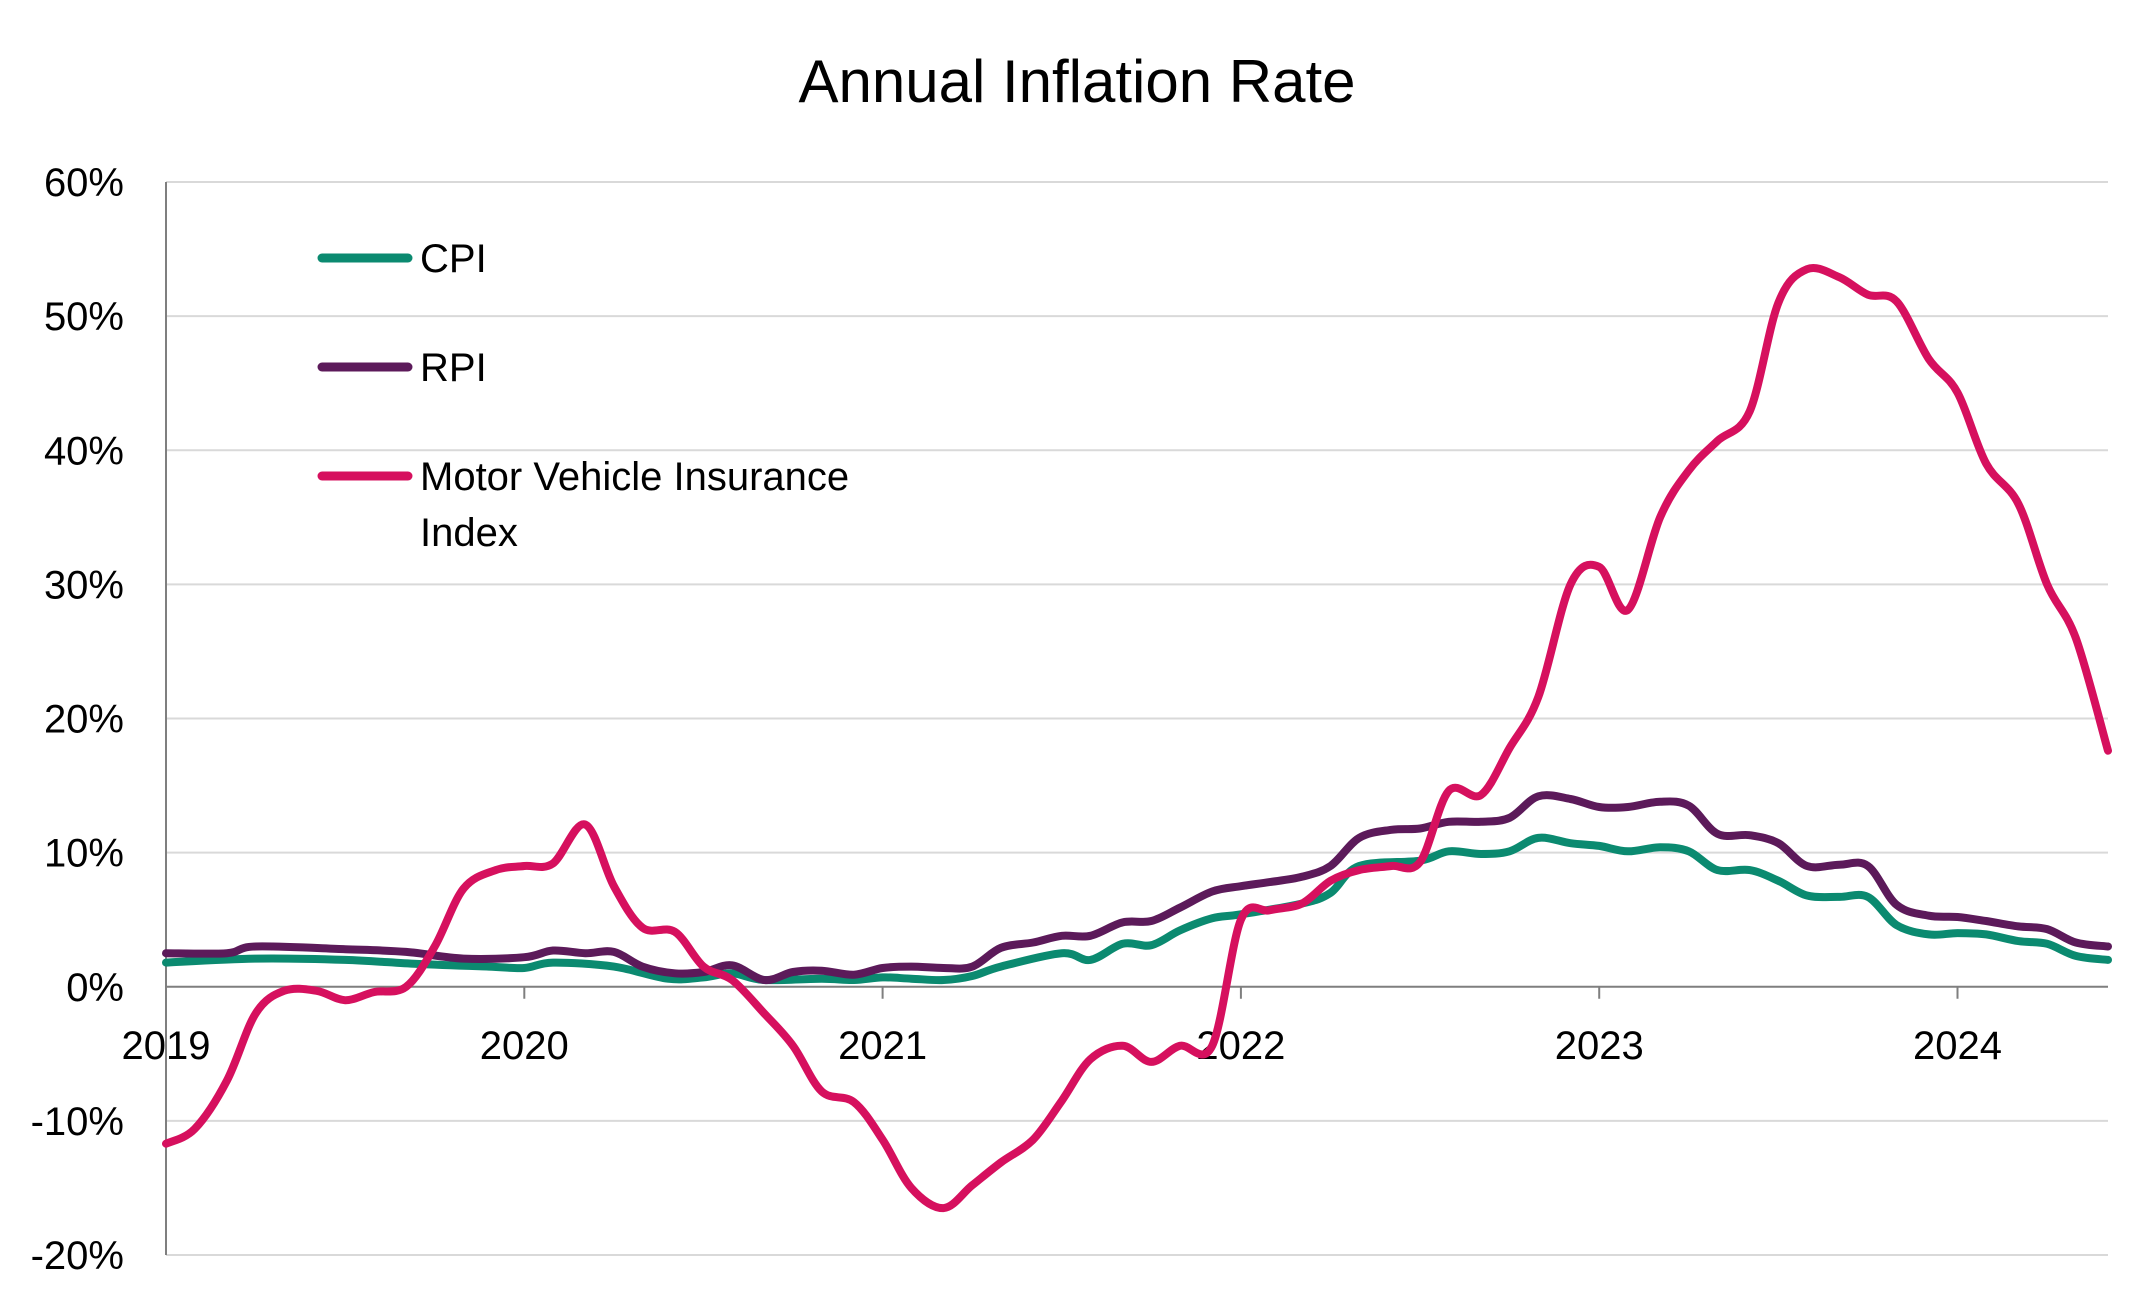 The image size is (2144, 1299). Describe the element at coordinates (524, 1046) in the screenshot. I see `x-tick-label: 2020` at that location.